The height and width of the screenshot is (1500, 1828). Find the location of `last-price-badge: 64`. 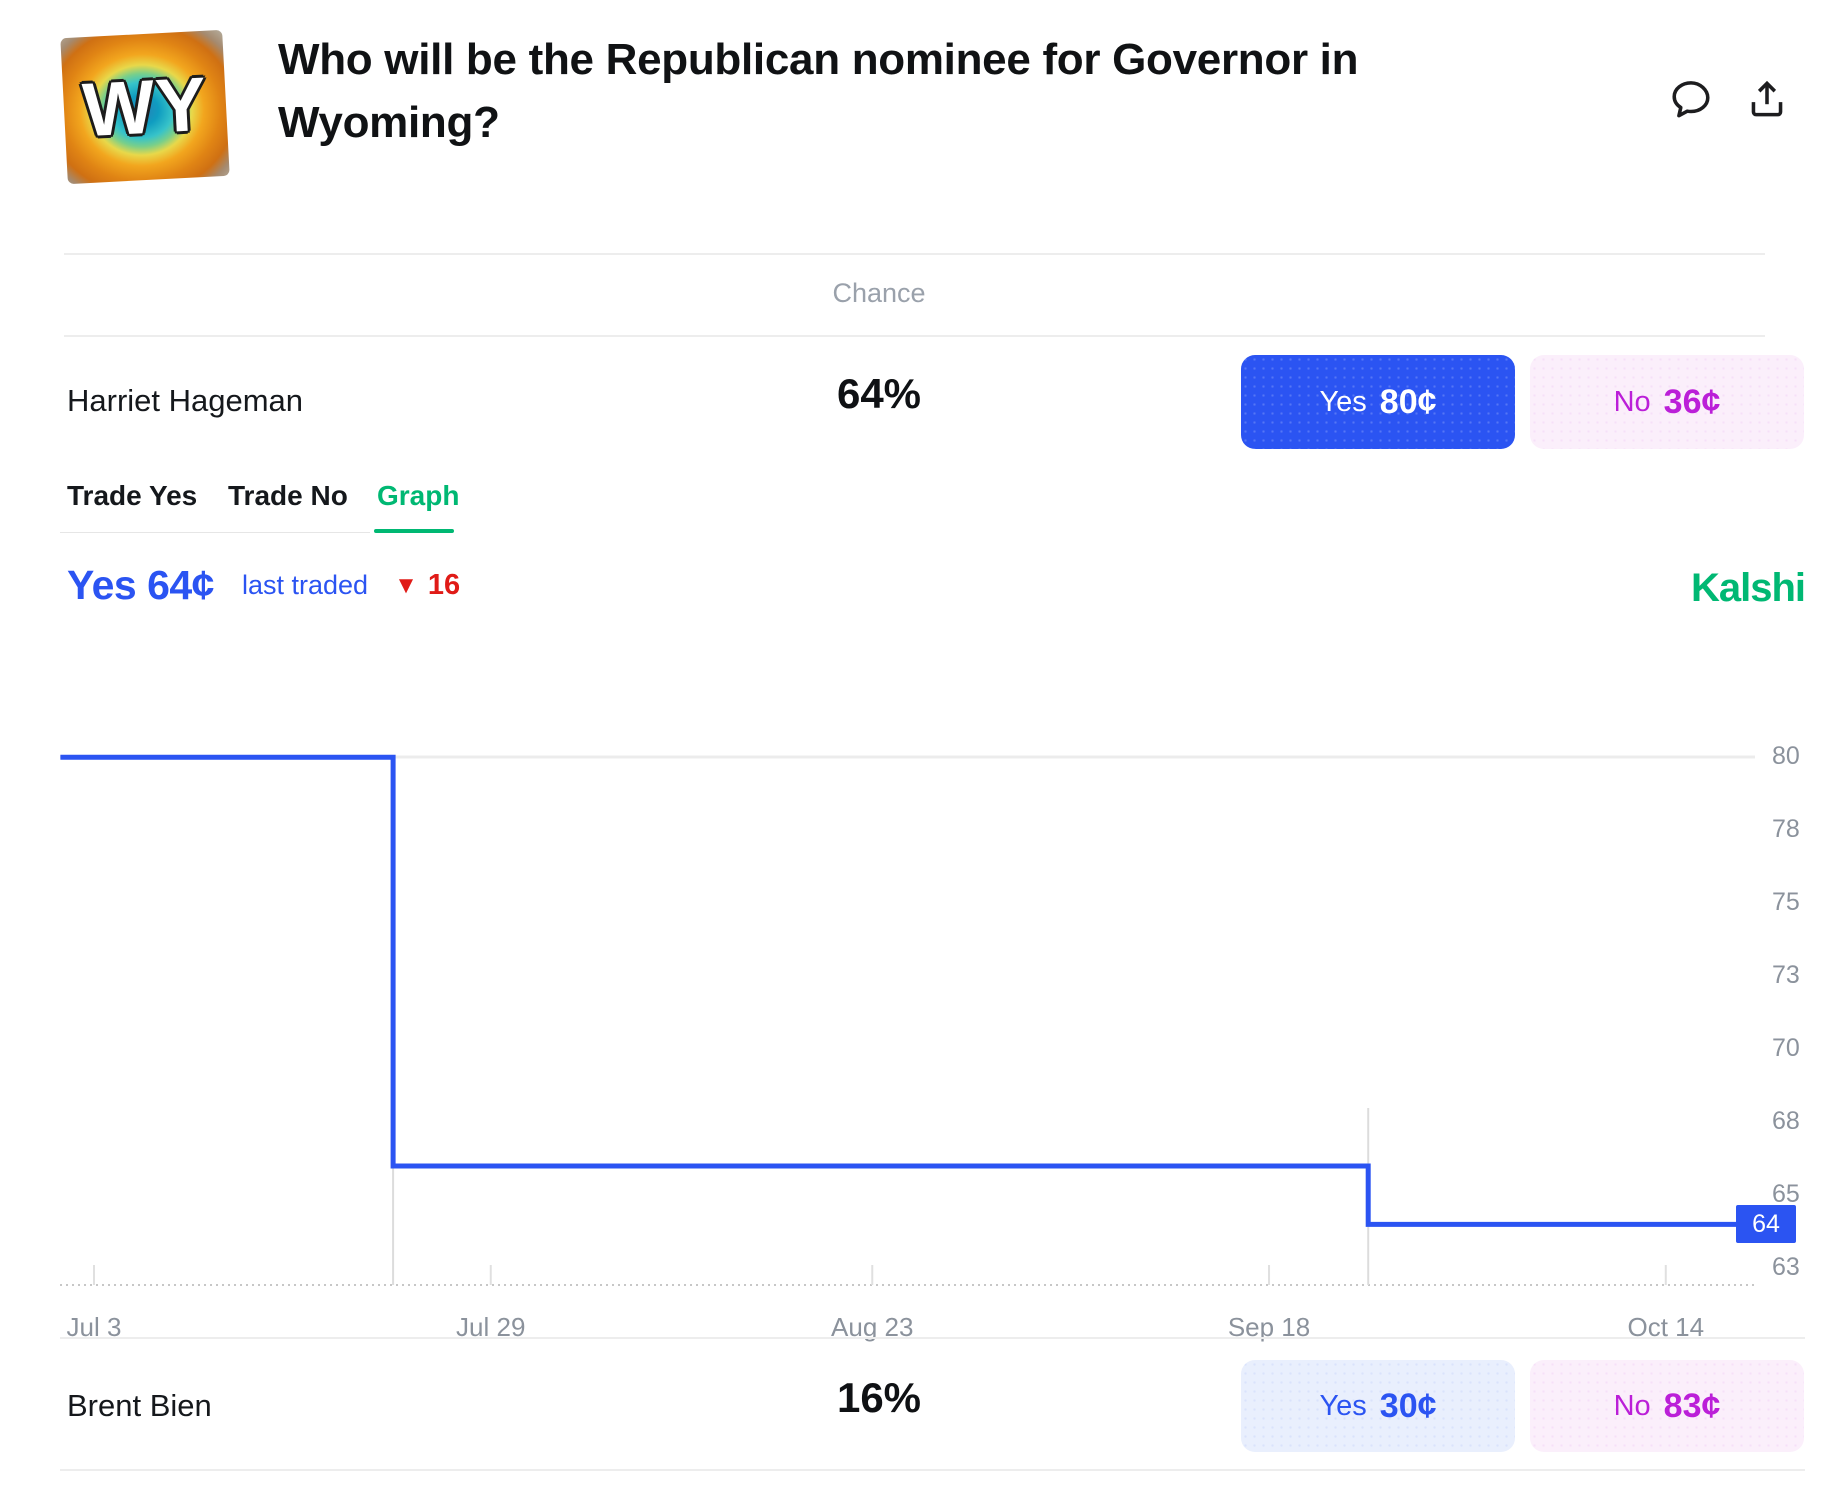

last-price-badge: 64 is located at coordinates (1766, 1224).